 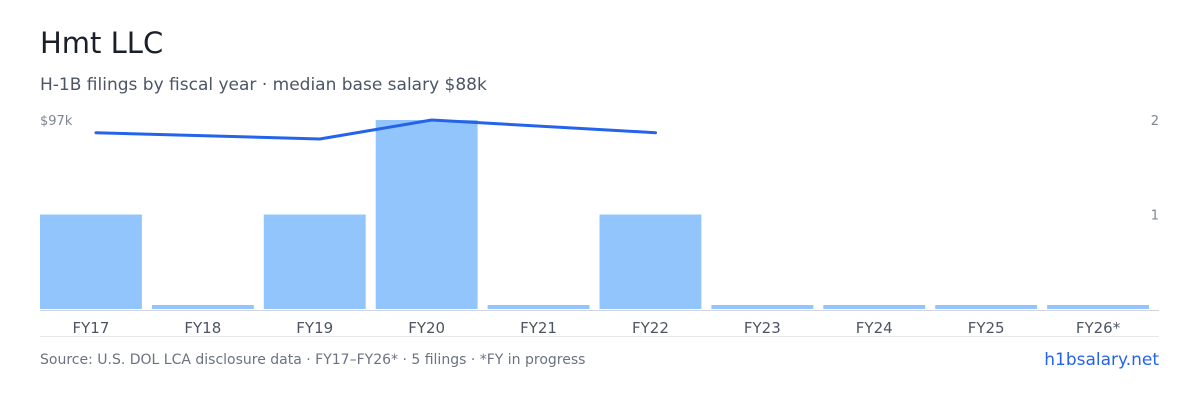 What do you see at coordinates (202, 328) in the screenshot?
I see `x-tick-label: FY18` at bounding box center [202, 328].